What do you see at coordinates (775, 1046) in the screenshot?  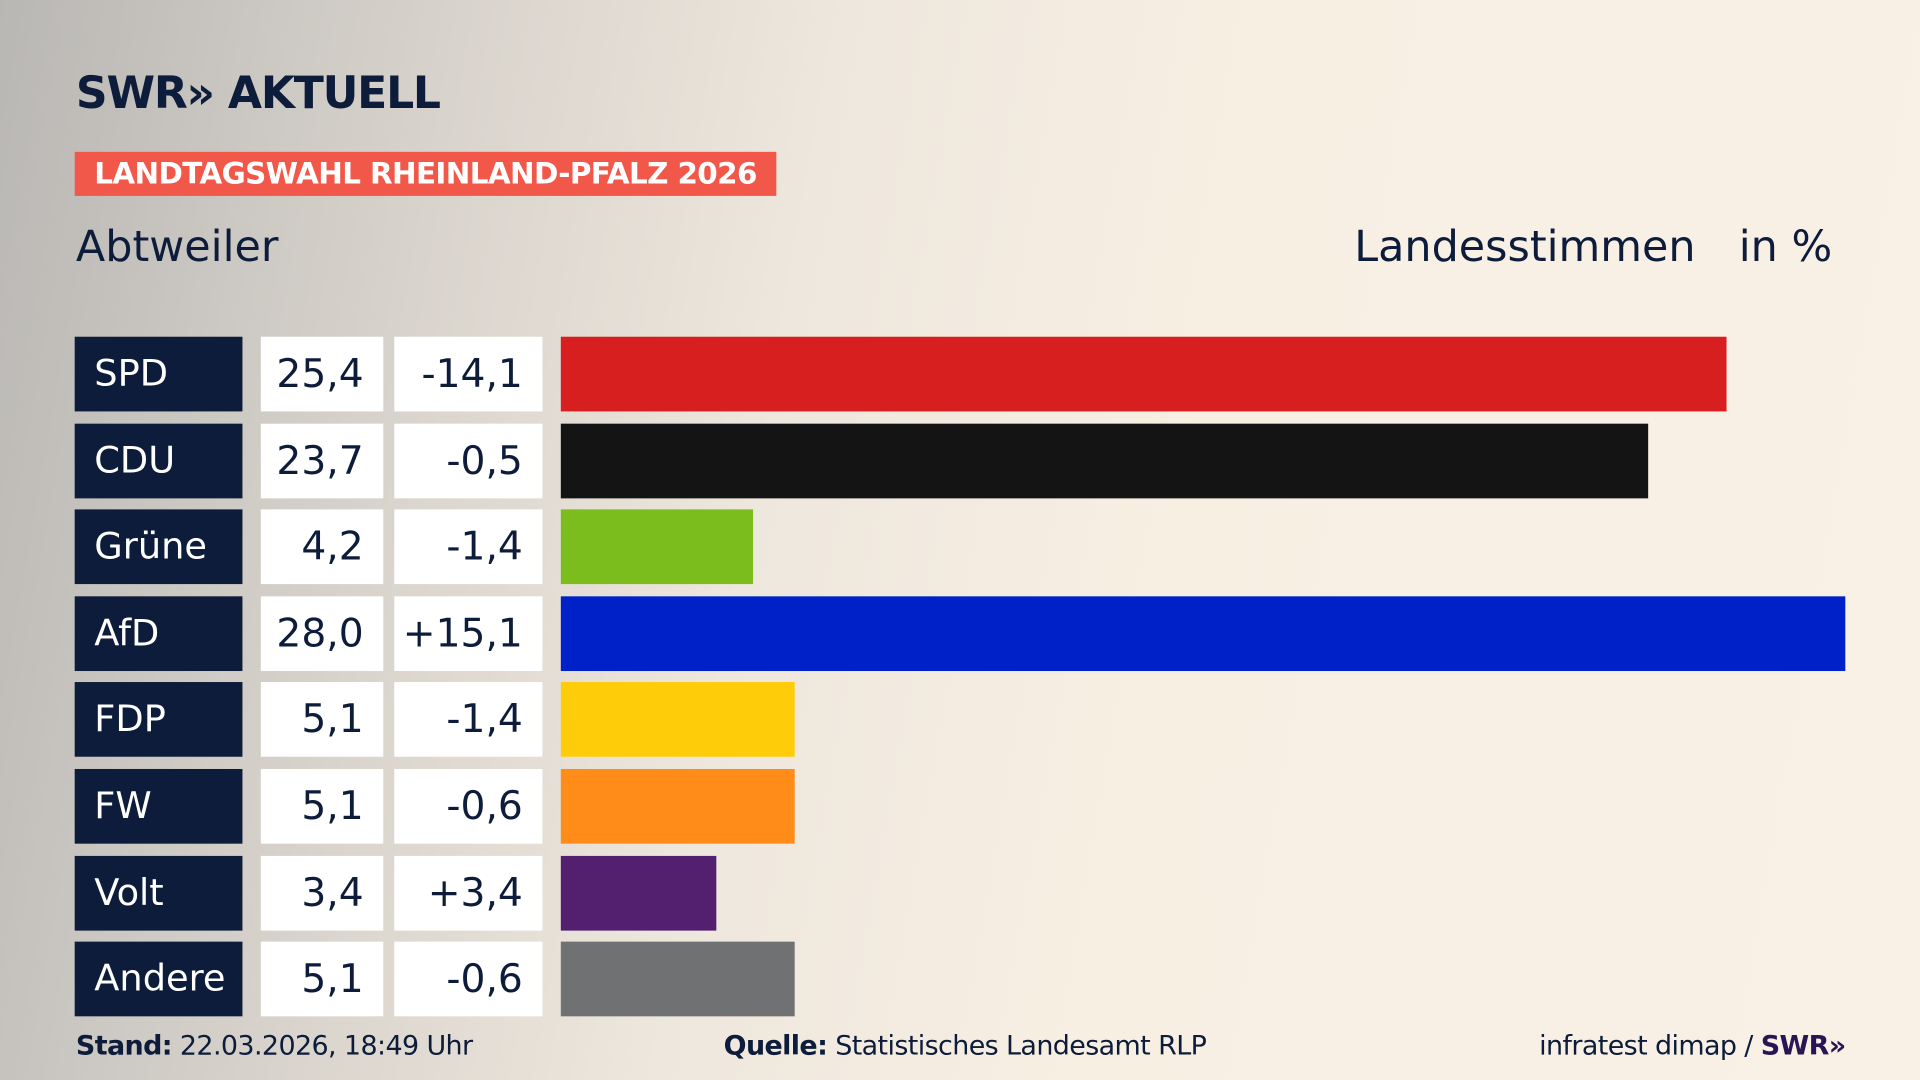 I see `source-label: Quelle:` at bounding box center [775, 1046].